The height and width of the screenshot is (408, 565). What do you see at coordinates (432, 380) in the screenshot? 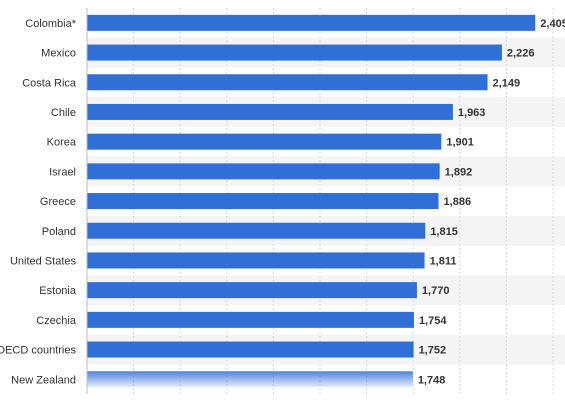
I see `value-label: 1,748` at bounding box center [432, 380].